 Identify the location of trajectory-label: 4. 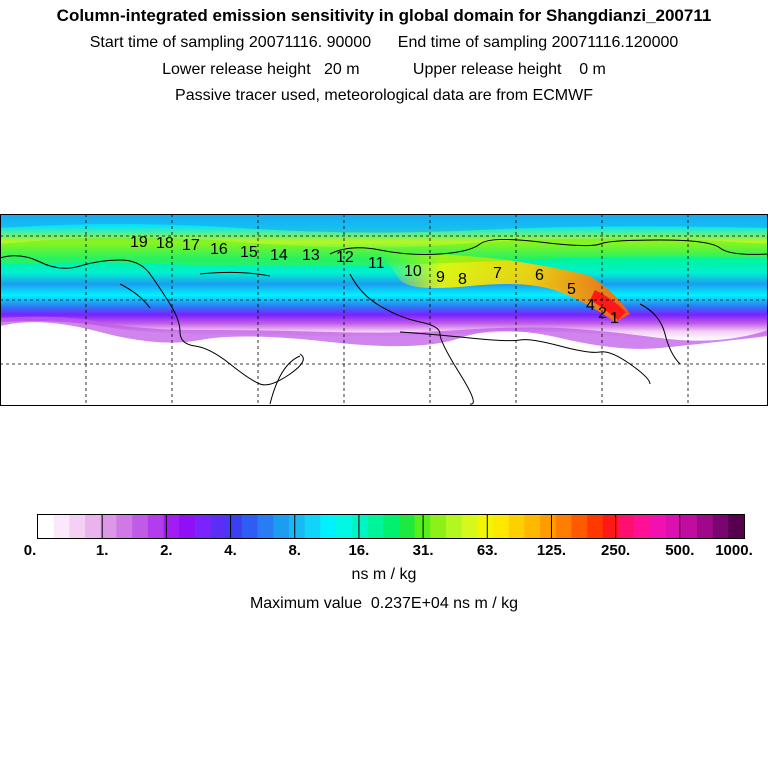
(590, 305).